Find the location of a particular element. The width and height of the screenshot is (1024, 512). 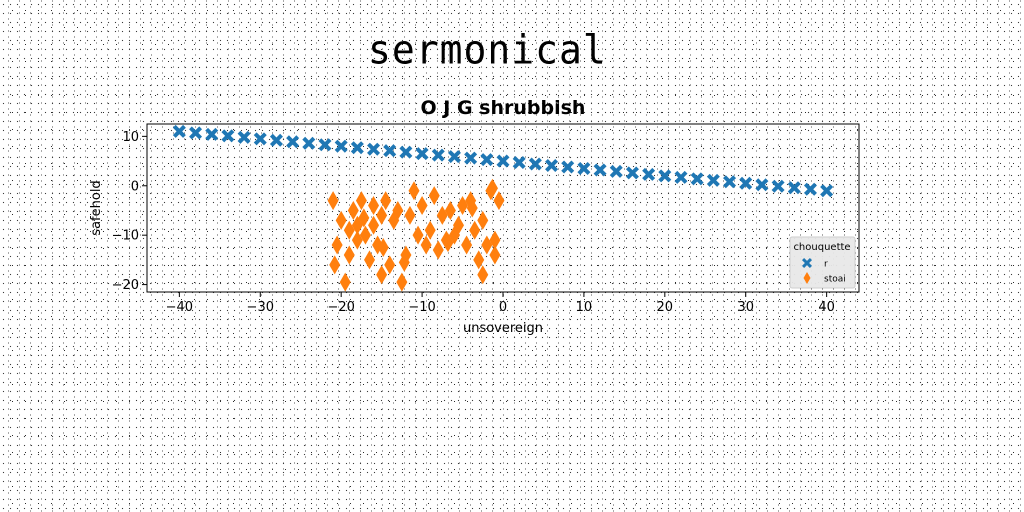

x-tick-label: 10 is located at coordinates (584, 307).